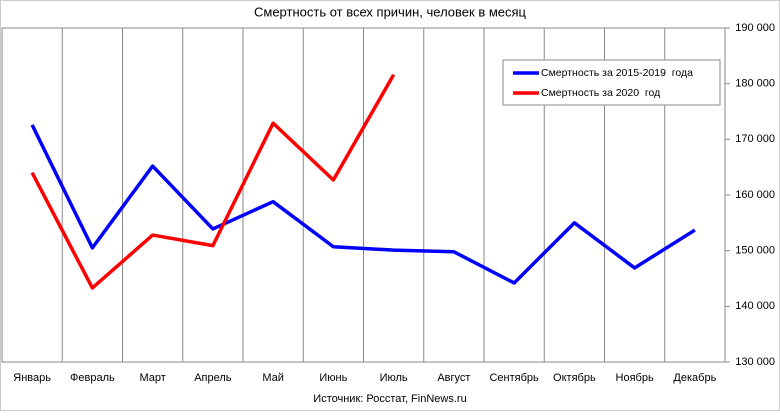 The width and height of the screenshot is (780, 416). What do you see at coordinates (755, 306) in the screenshot?
I see `y-tick-label: 140 000` at bounding box center [755, 306].